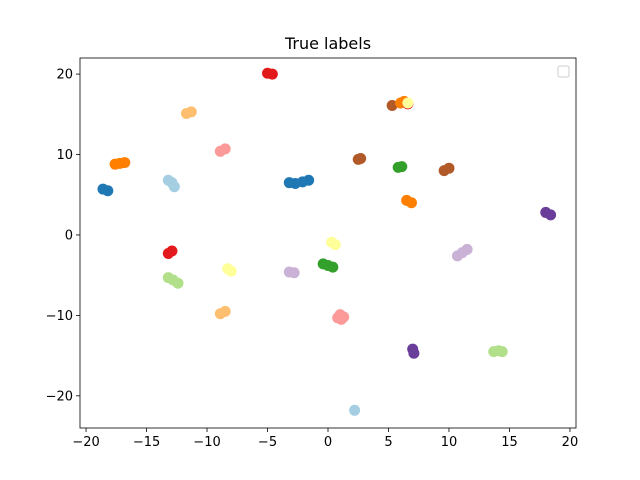  Describe the element at coordinates (63, 236) in the screenshot. I see `y-axis: −20 −10 0 10 20` at that location.